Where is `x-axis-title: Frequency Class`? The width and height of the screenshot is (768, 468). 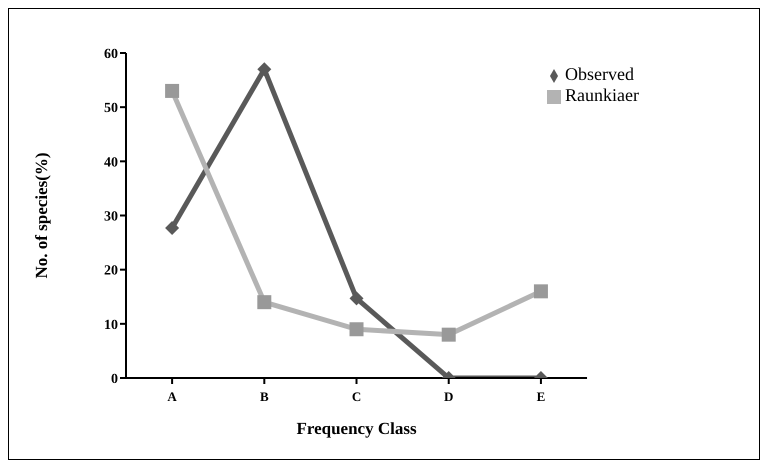 x-axis-title: Frequency Class is located at coordinates (356, 428).